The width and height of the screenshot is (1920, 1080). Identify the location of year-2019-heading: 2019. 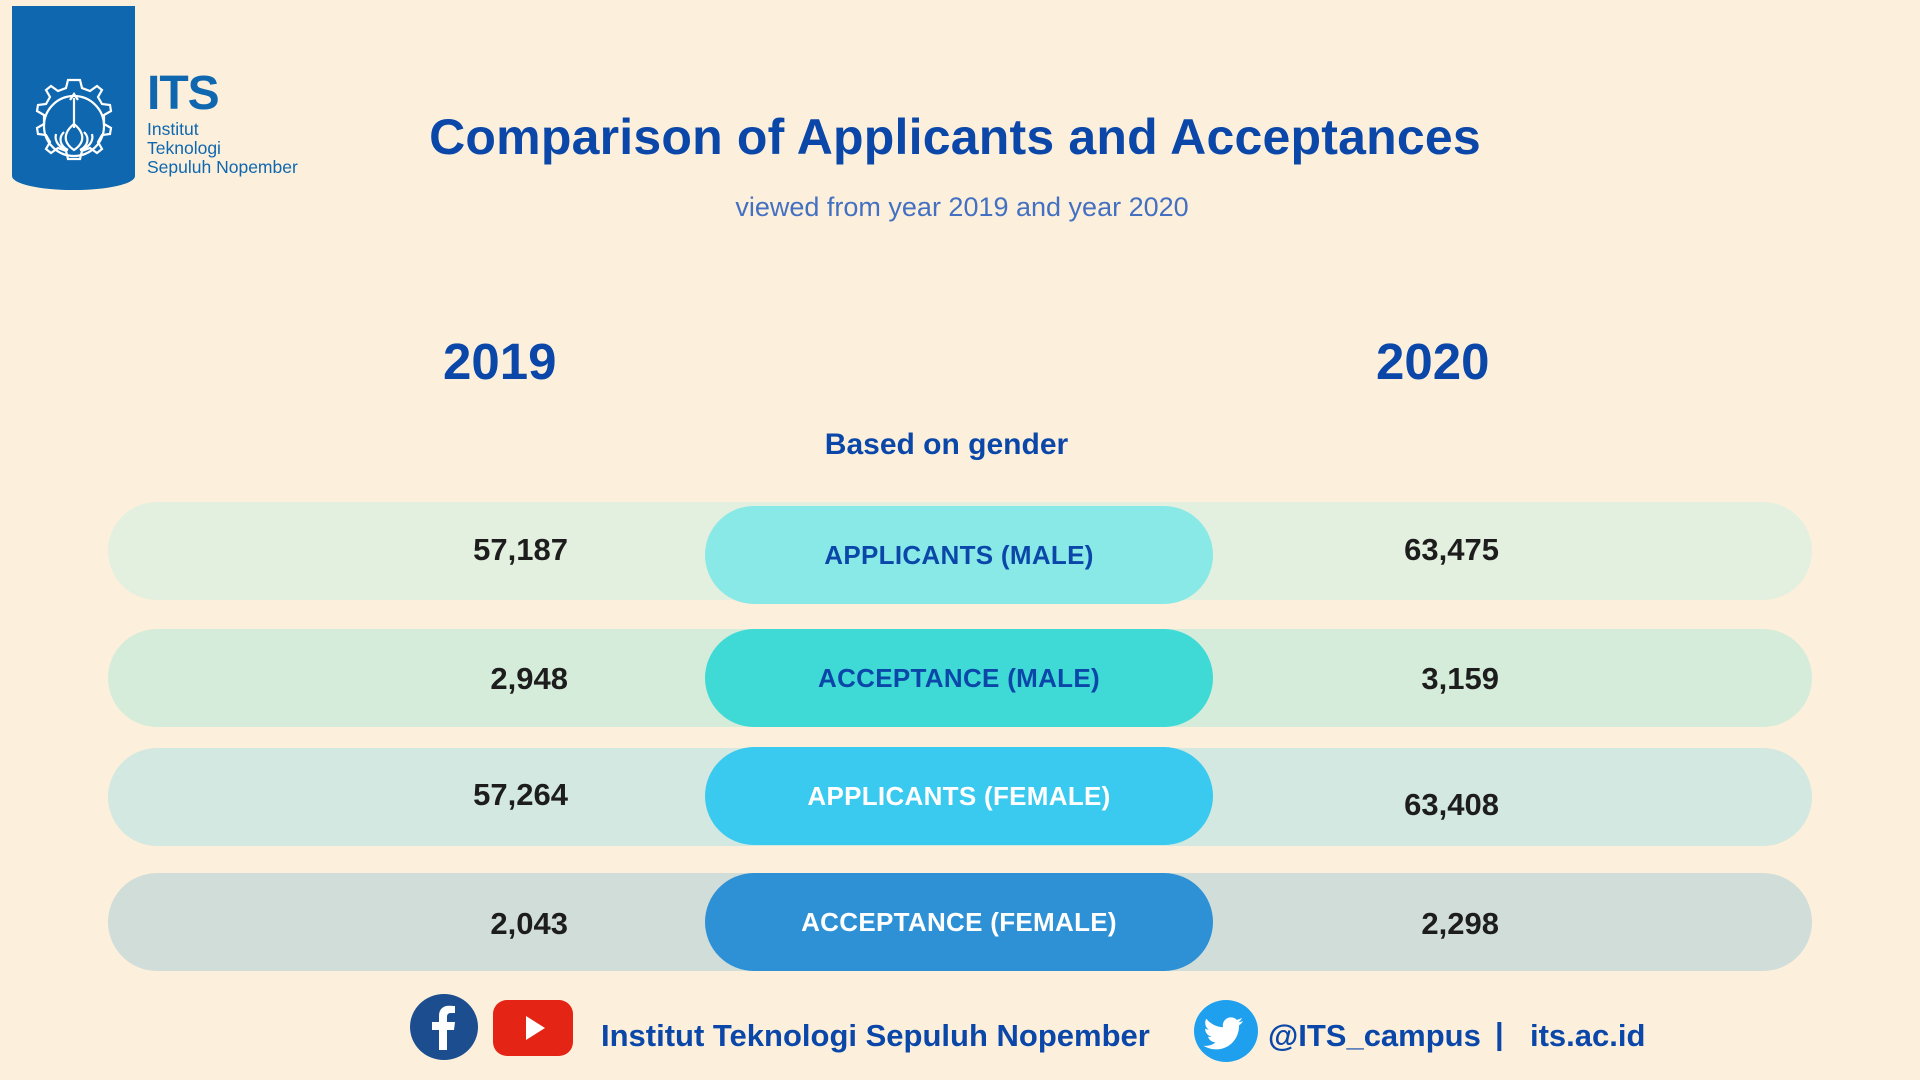
(500, 361).